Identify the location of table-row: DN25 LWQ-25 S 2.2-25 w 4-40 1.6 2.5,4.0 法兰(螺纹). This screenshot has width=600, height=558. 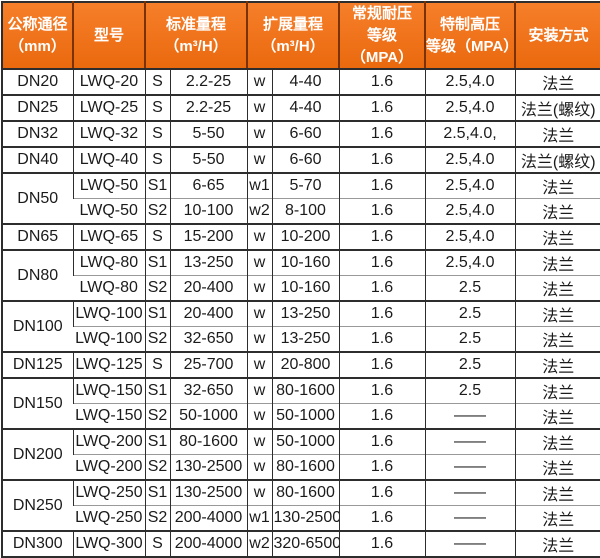
(301, 108).